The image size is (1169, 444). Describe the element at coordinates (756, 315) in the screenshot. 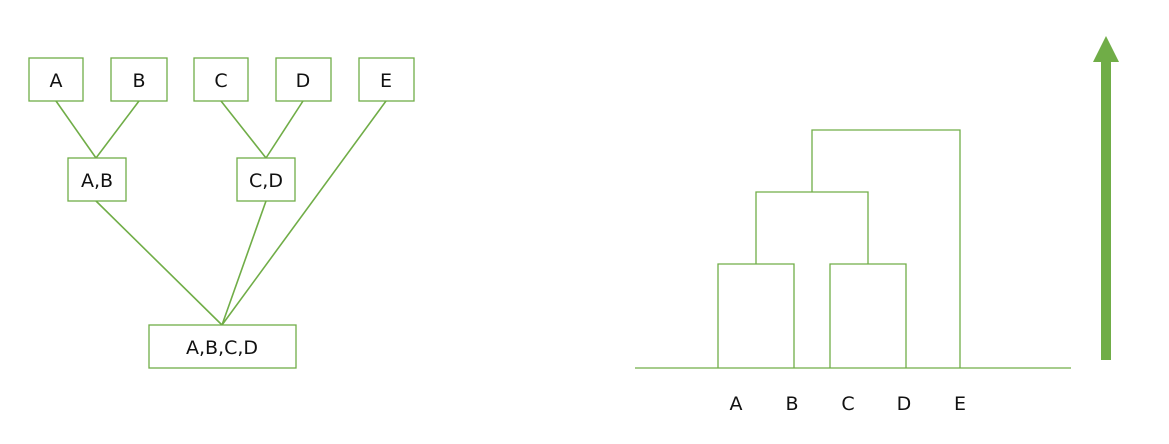

I see `dendrogram-link-a-b` at that location.